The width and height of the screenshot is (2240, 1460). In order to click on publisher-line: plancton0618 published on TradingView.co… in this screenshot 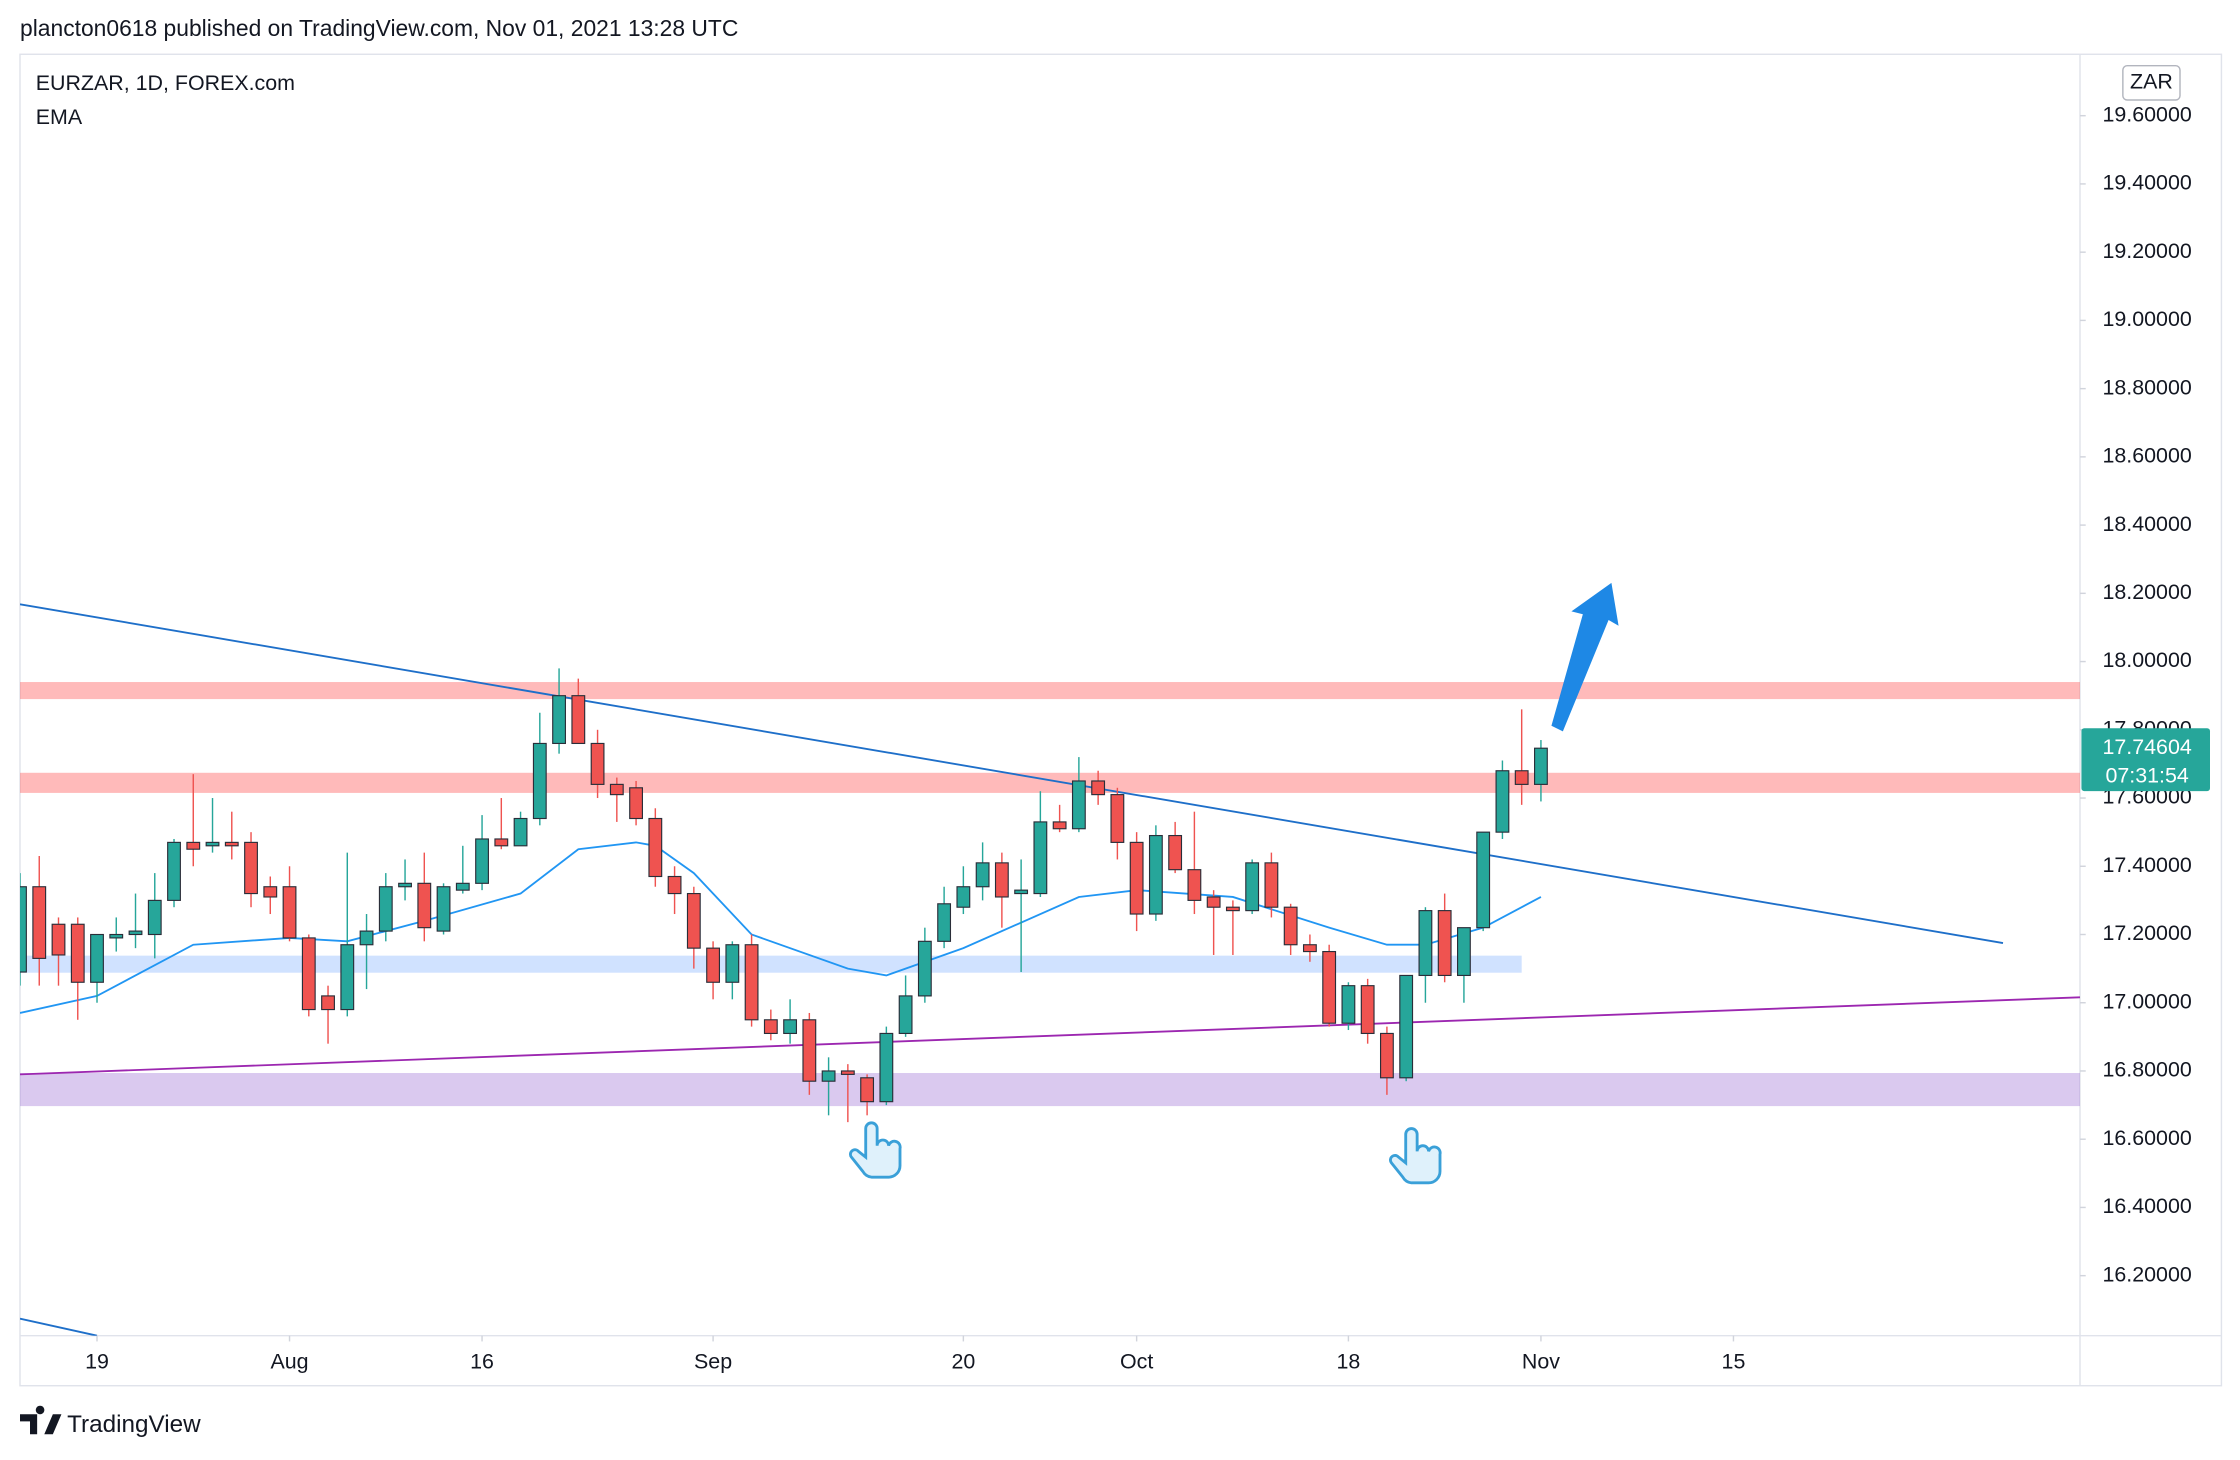, I will do `click(379, 28)`.